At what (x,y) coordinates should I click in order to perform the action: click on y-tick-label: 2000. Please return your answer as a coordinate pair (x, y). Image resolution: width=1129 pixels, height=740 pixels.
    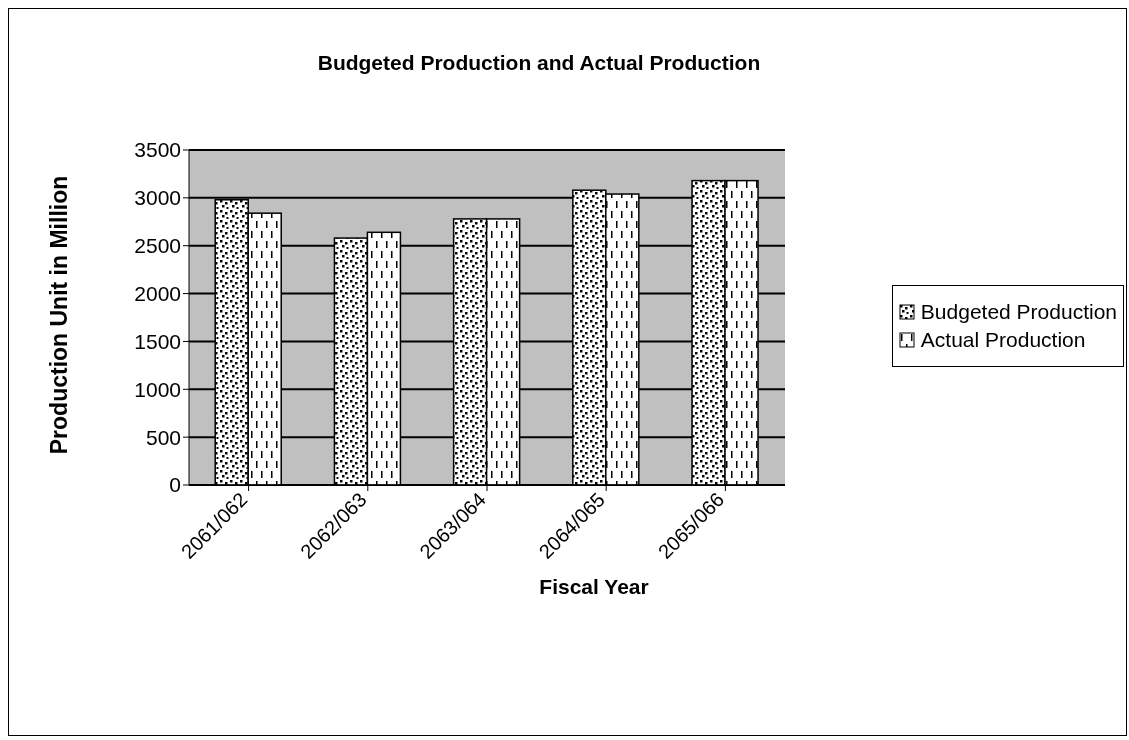
    Looking at the image, I should click on (157, 294).